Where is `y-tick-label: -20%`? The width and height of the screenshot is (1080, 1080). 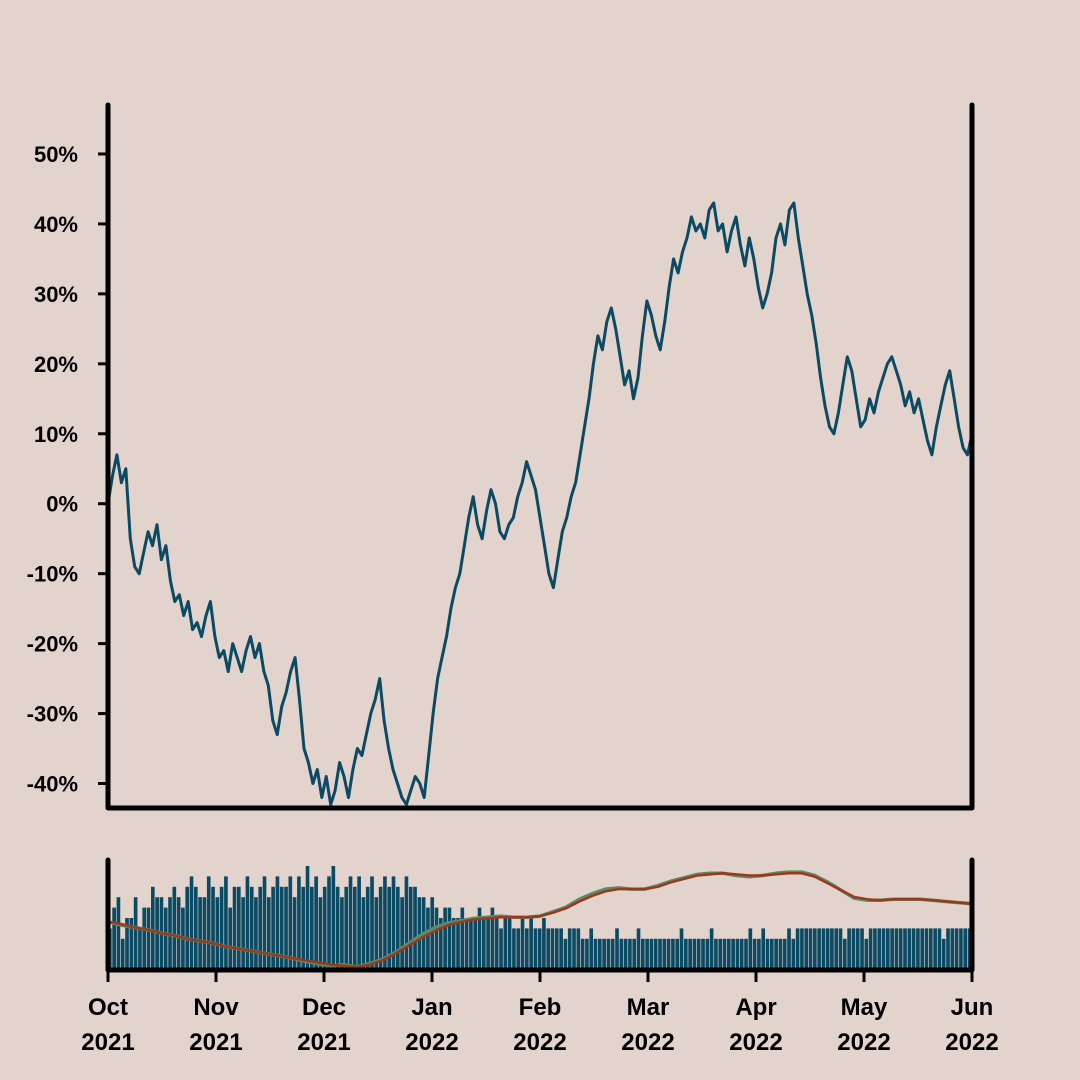
y-tick-label: -20% is located at coordinates (52, 644).